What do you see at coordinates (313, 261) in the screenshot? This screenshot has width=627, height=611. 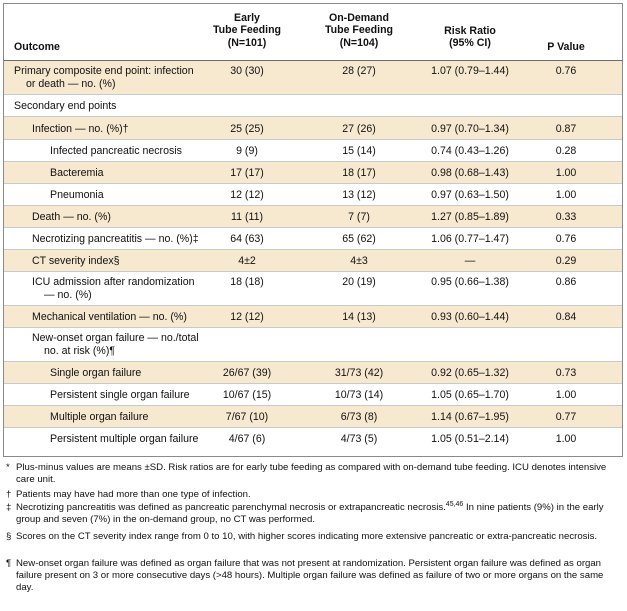 I see `table-row-ct-severity: CT severity index§ 4±2 4±3 — 0.29` at bounding box center [313, 261].